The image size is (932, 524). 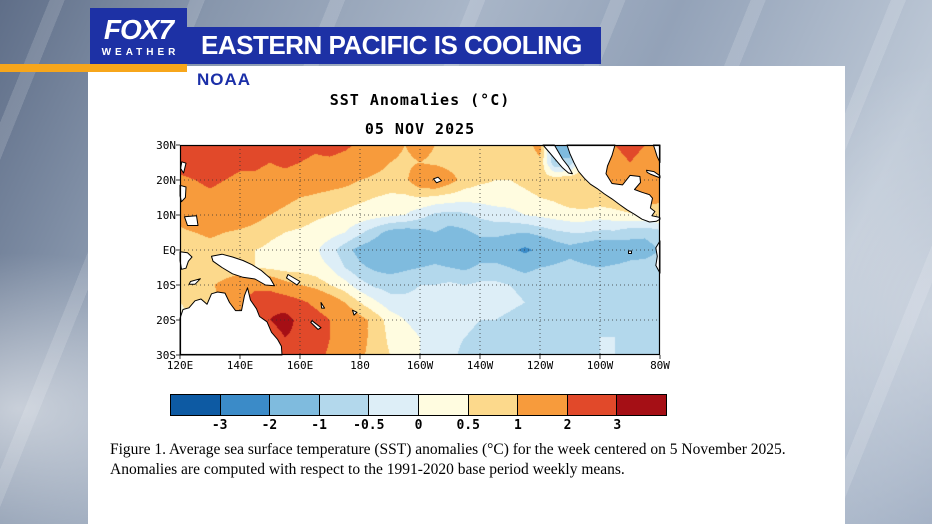 What do you see at coordinates (360, 365) in the screenshot?
I see `x-axis-label: 180` at bounding box center [360, 365].